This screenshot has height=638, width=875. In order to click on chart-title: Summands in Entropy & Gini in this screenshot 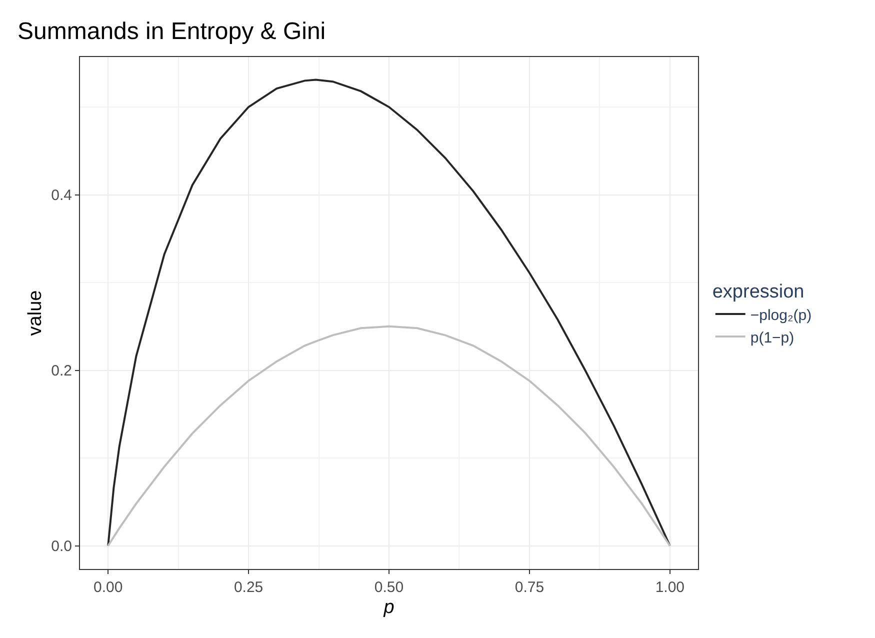, I will do `click(172, 32)`.